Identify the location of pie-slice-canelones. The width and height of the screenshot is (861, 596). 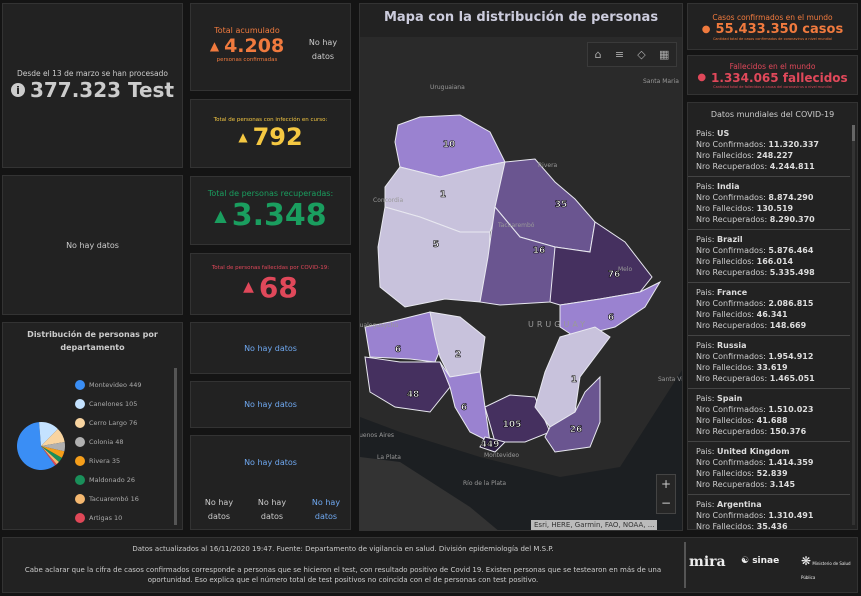
(48, 434).